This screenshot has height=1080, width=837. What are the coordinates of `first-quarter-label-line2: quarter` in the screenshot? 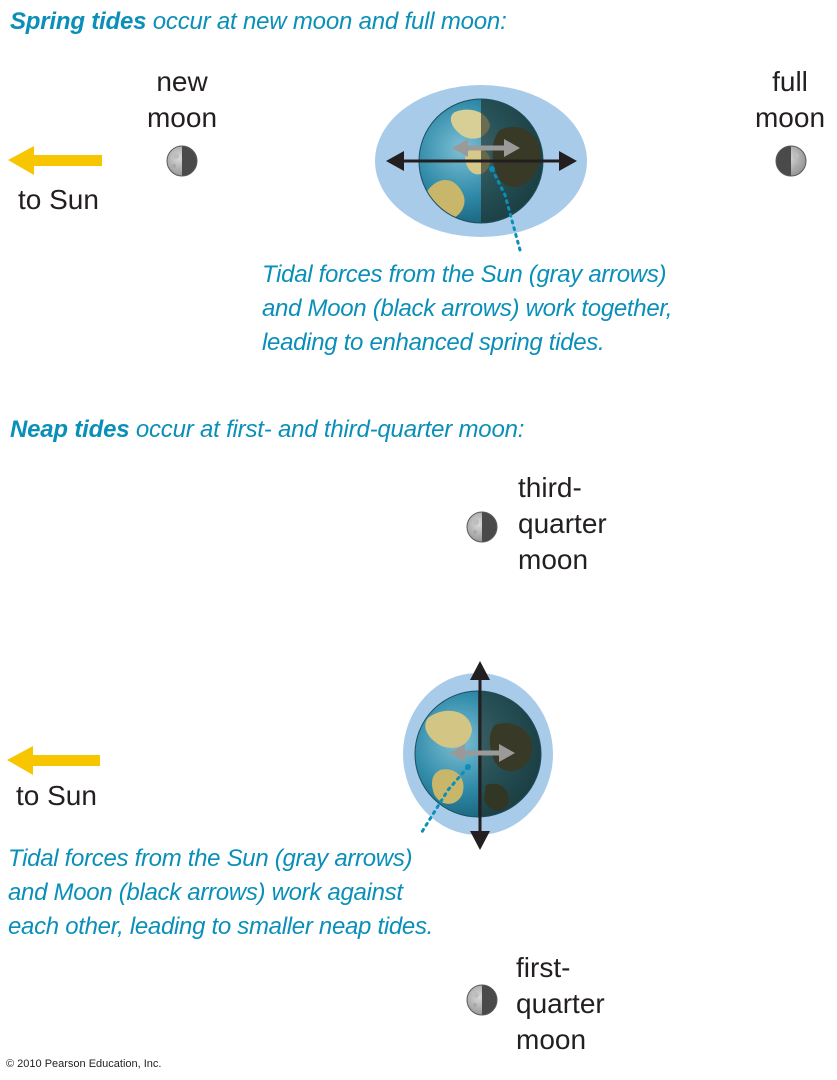 It's located at (560, 1003).